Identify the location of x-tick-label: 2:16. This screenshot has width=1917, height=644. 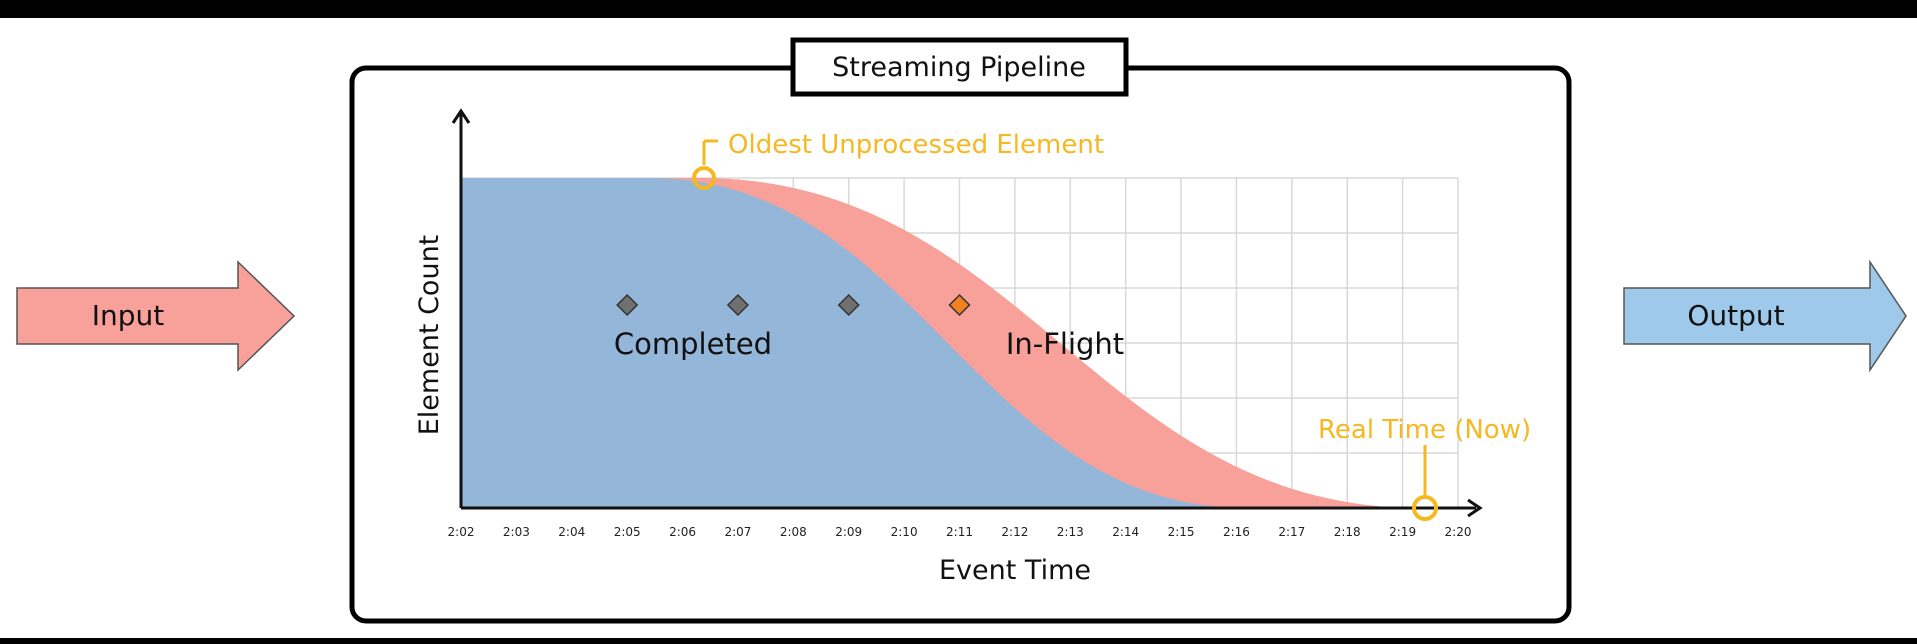
(1236, 532).